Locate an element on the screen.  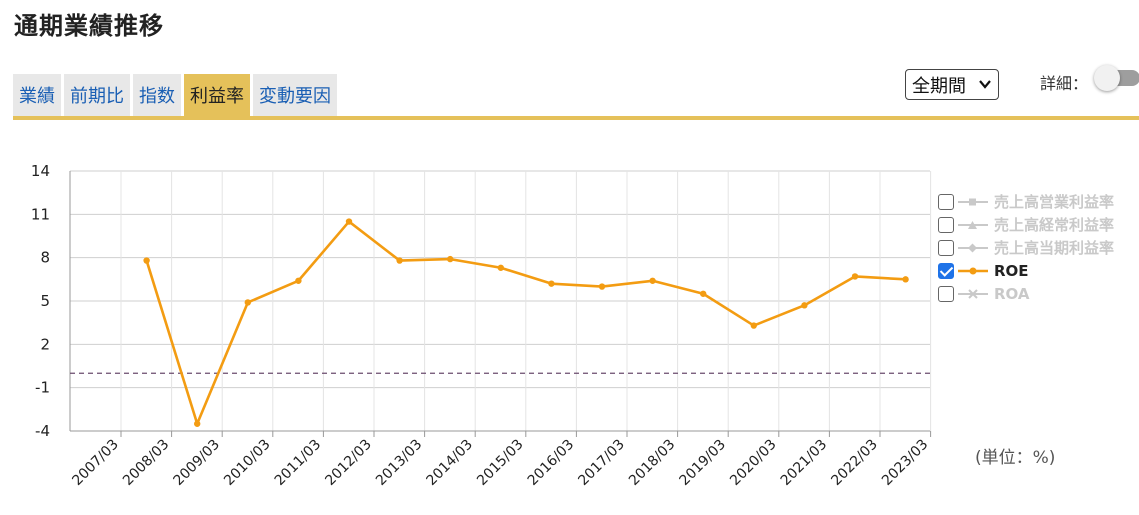
y-tick-label: -4 is located at coordinates (42, 431).